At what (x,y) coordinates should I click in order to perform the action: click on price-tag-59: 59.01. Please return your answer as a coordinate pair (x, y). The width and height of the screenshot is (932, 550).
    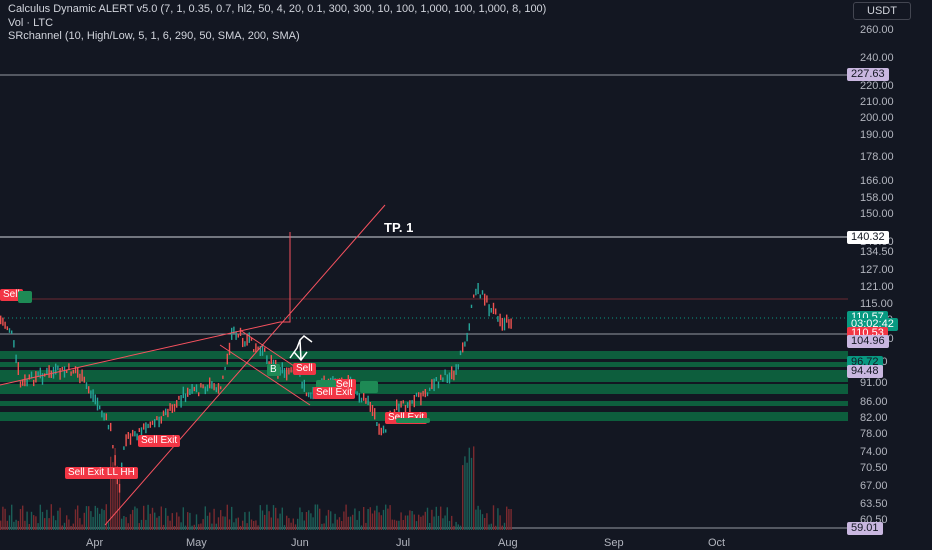
    Looking at the image, I should click on (865, 528).